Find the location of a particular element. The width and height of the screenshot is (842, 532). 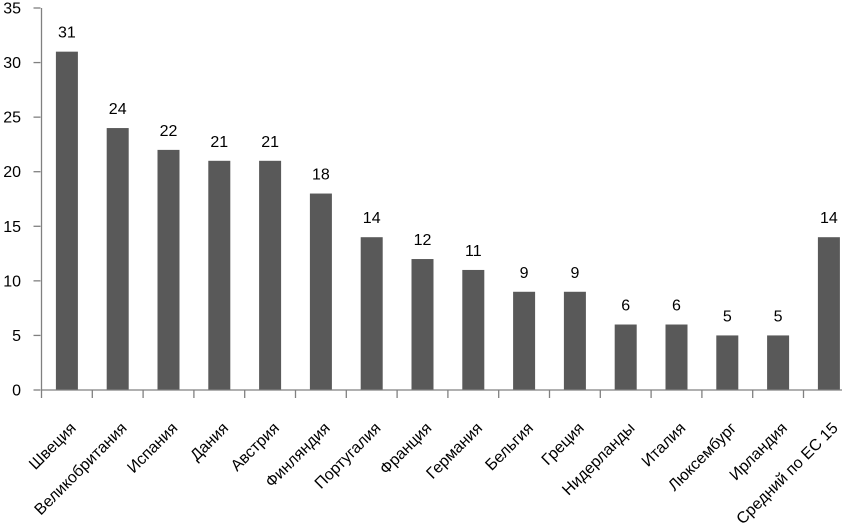

bar-Нидерланды is located at coordinates (625, 357).